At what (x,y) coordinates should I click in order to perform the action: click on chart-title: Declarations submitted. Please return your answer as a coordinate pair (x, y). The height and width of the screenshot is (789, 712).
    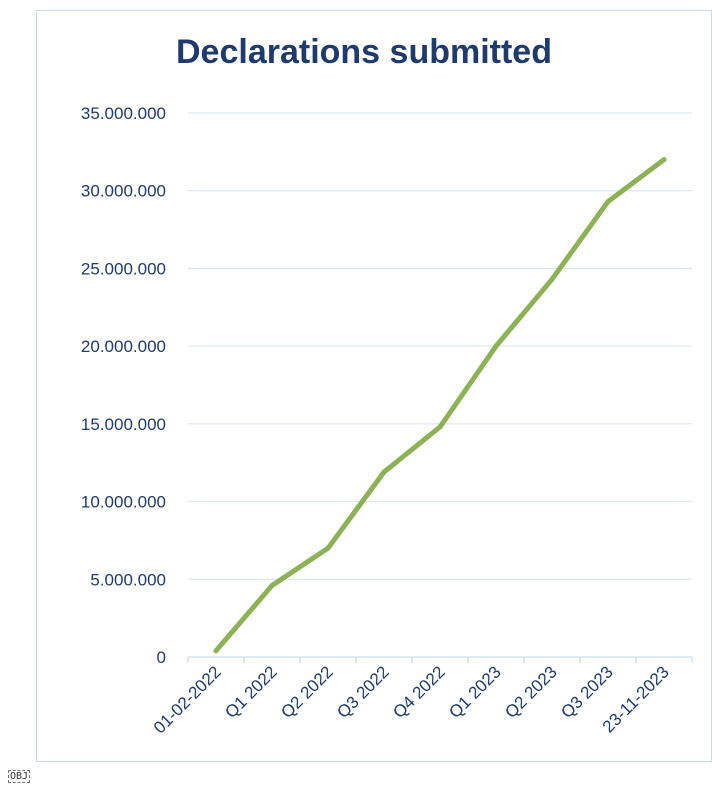
    Looking at the image, I should click on (364, 52).